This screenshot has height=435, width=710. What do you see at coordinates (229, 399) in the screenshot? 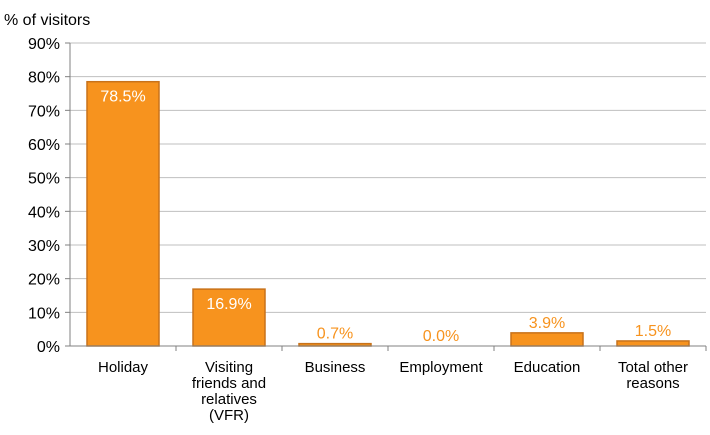
I see `x-category-label: relatives` at bounding box center [229, 399].